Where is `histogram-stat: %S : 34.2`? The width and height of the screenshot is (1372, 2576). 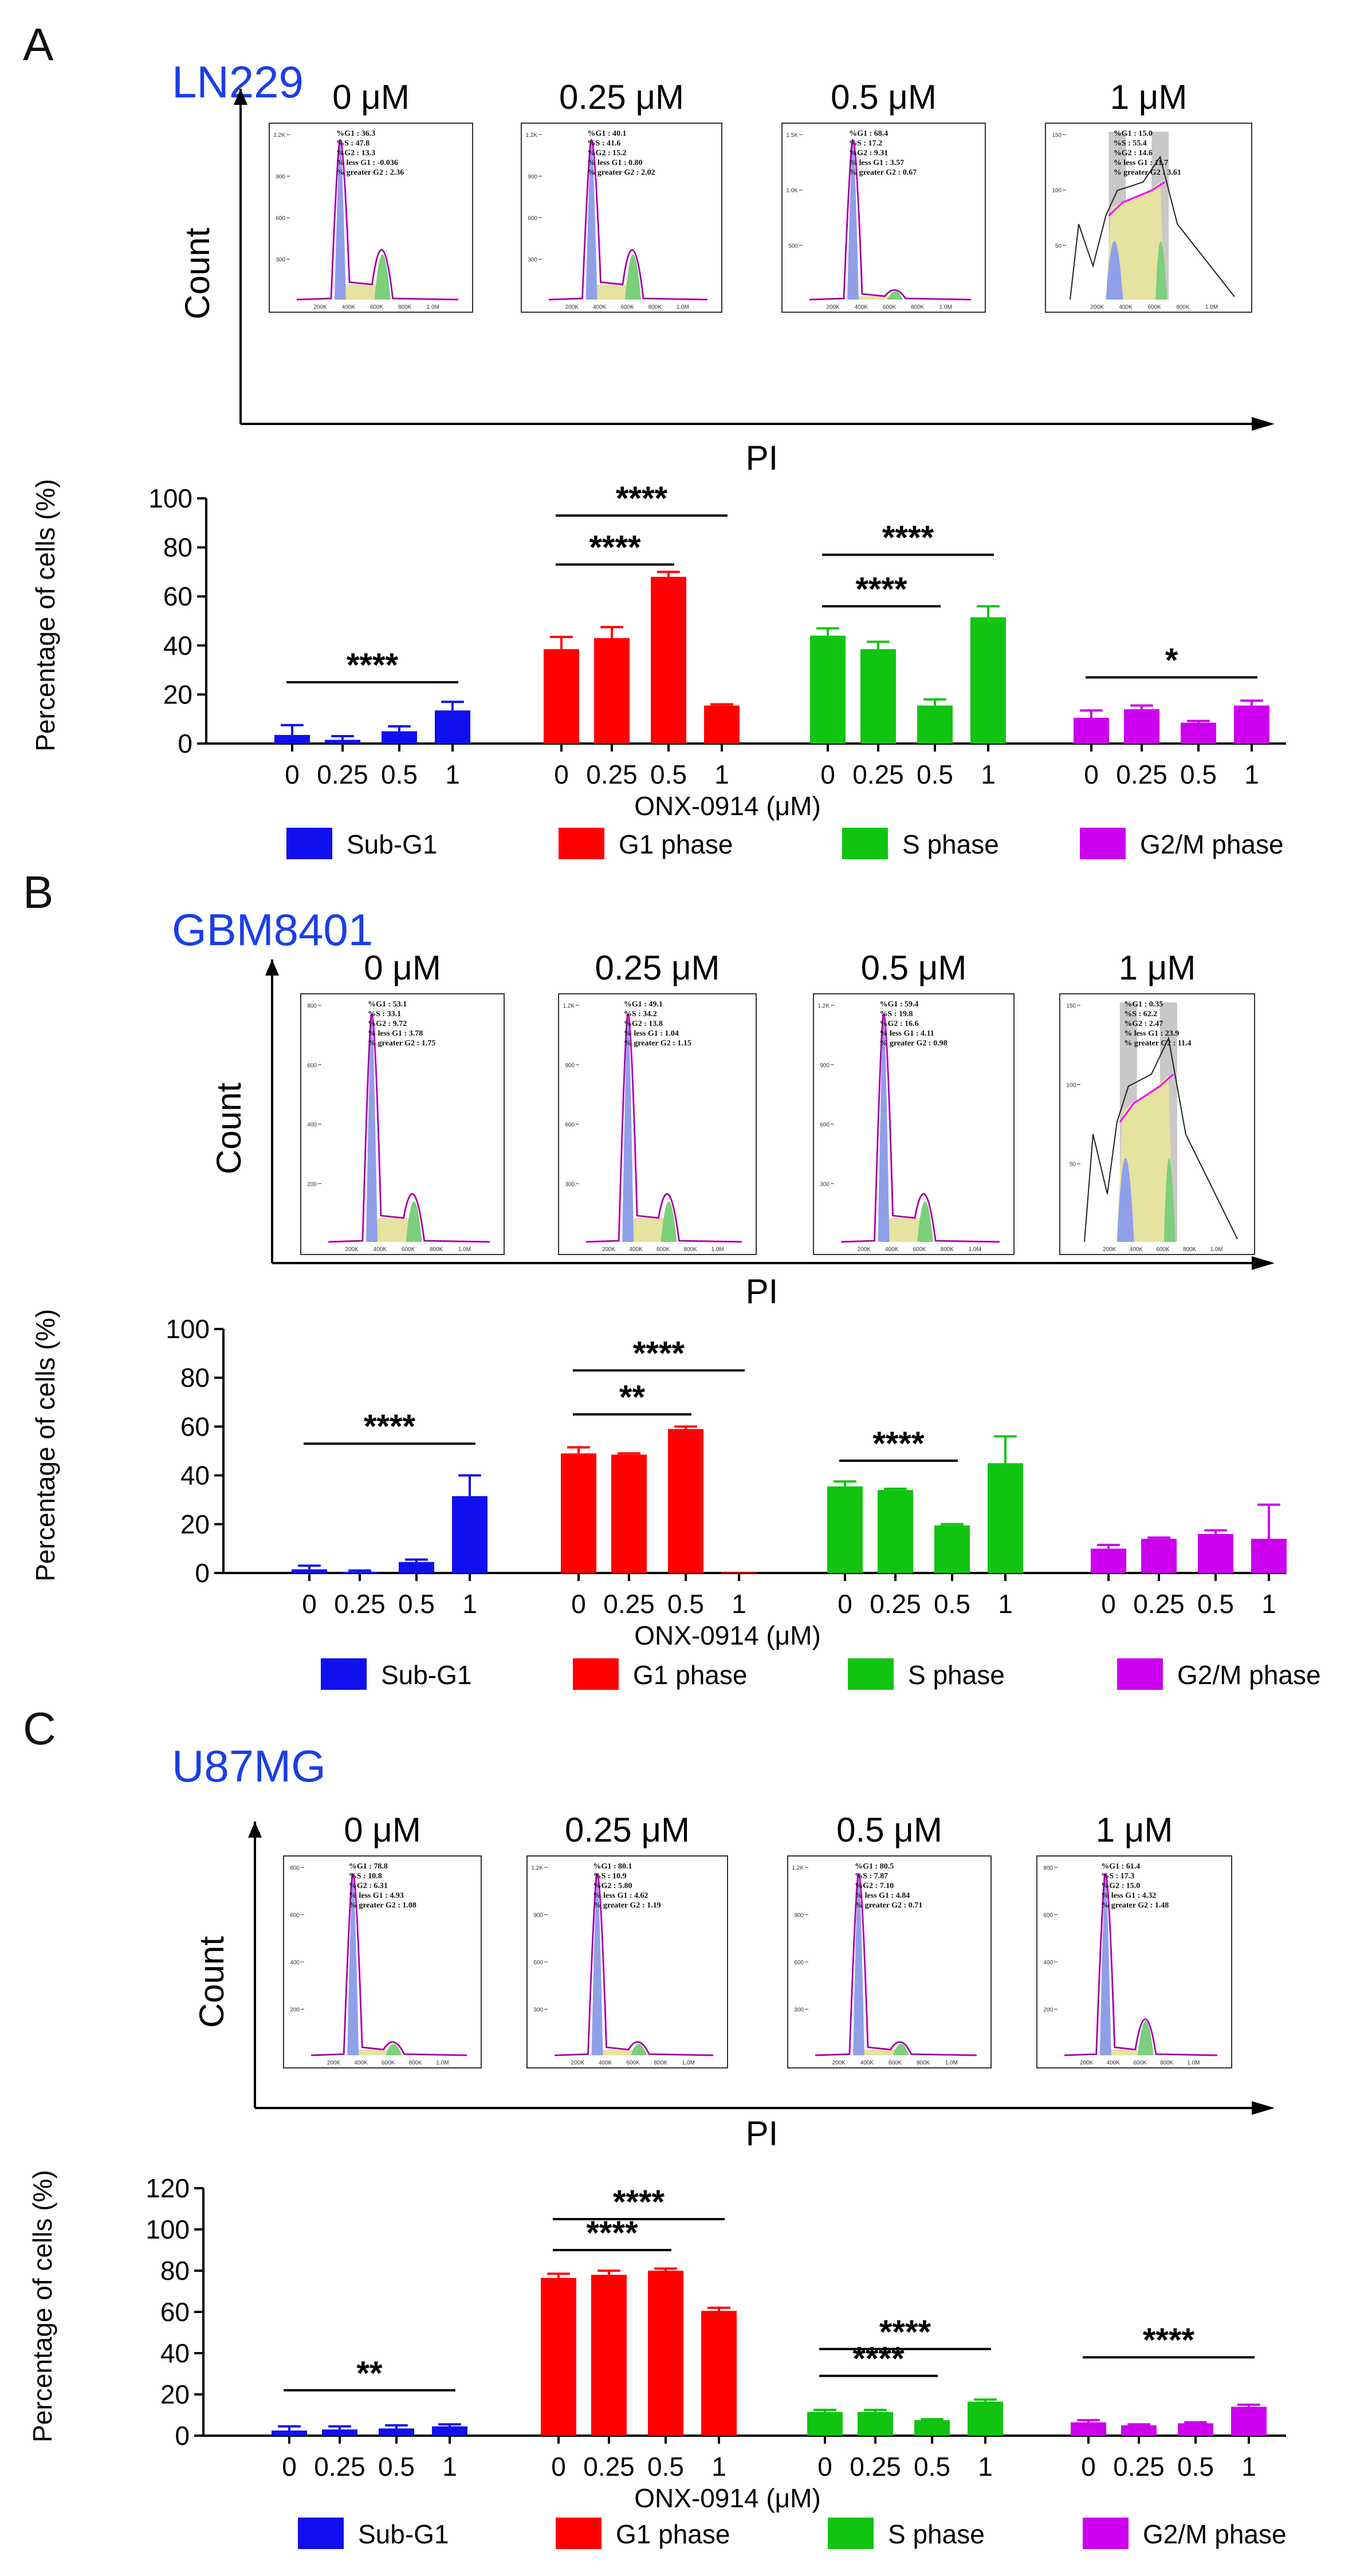
histogram-stat: %S : 34.2 is located at coordinates (640, 1014).